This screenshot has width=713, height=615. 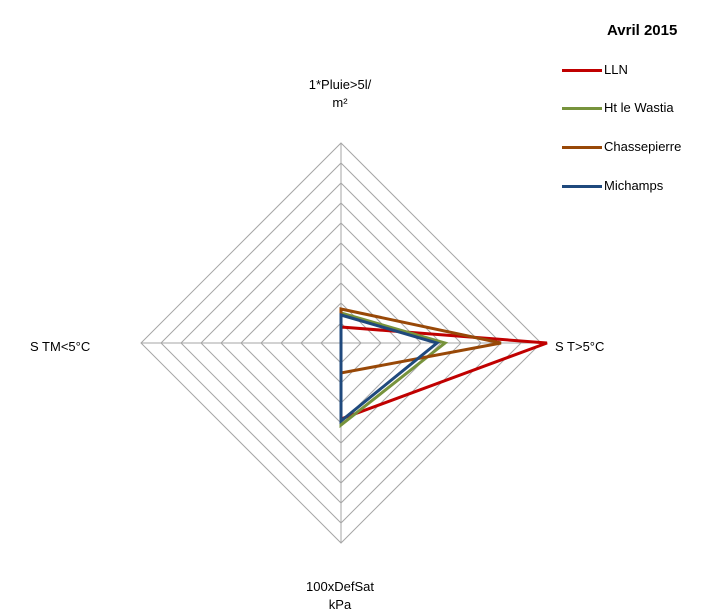 What do you see at coordinates (643, 146) in the screenshot?
I see `legend-label: Chassepierre` at bounding box center [643, 146].